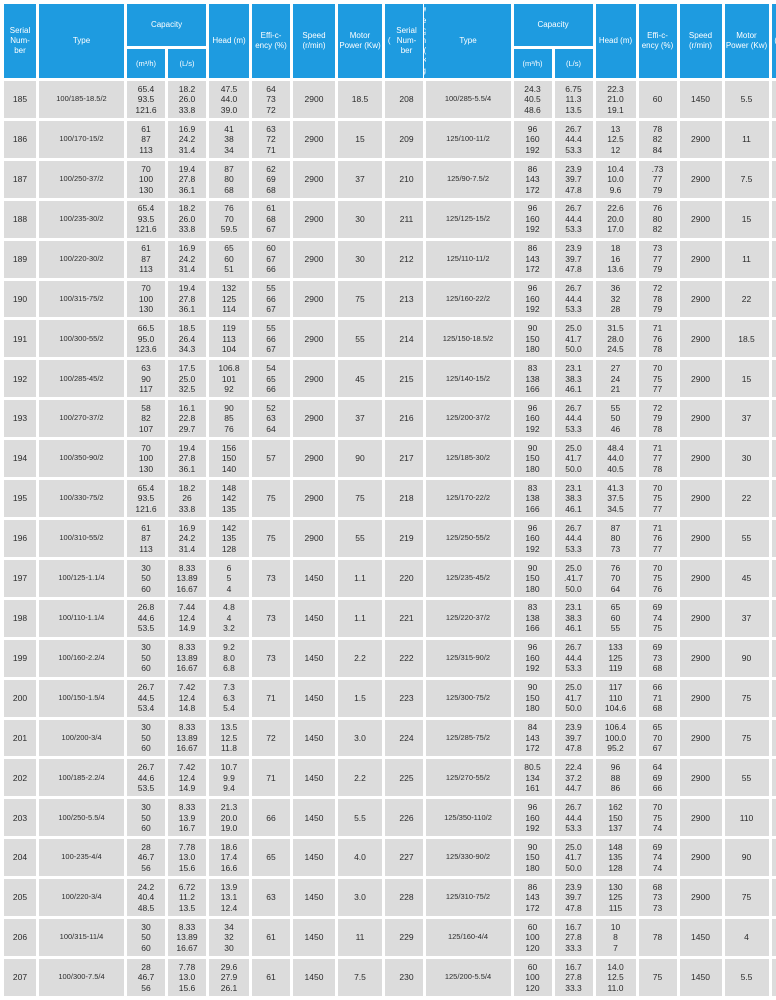 The height and width of the screenshot is (1000, 776). Describe the element at coordinates (187, 977) in the screenshot. I see `cell-capacity-ls: 7.78 13.0 15.6` at that location.